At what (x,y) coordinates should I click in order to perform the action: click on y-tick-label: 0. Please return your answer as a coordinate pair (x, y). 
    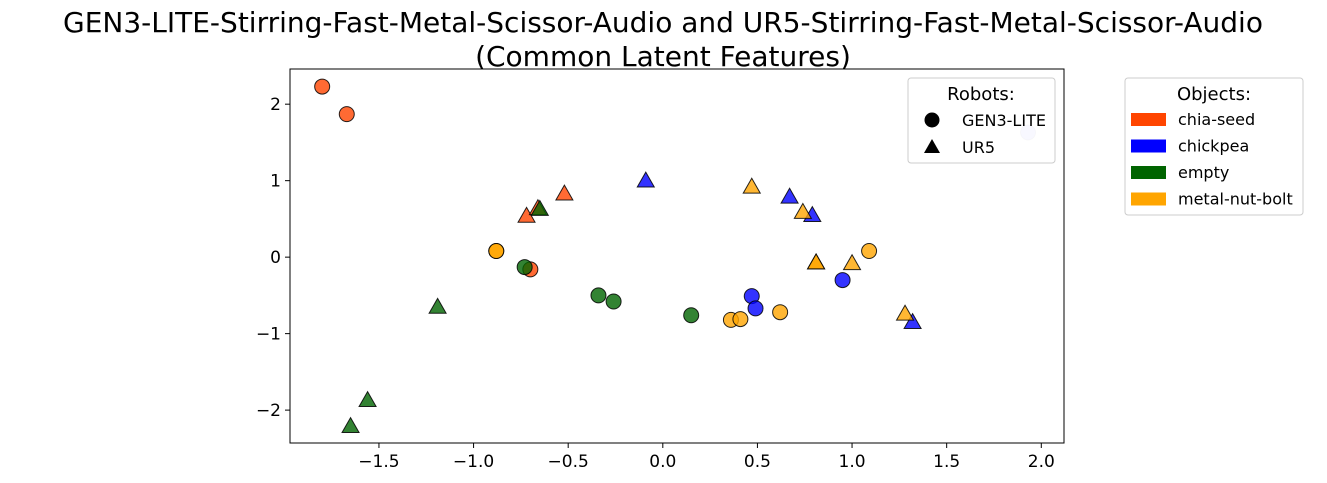
    Looking at the image, I should click on (275, 258).